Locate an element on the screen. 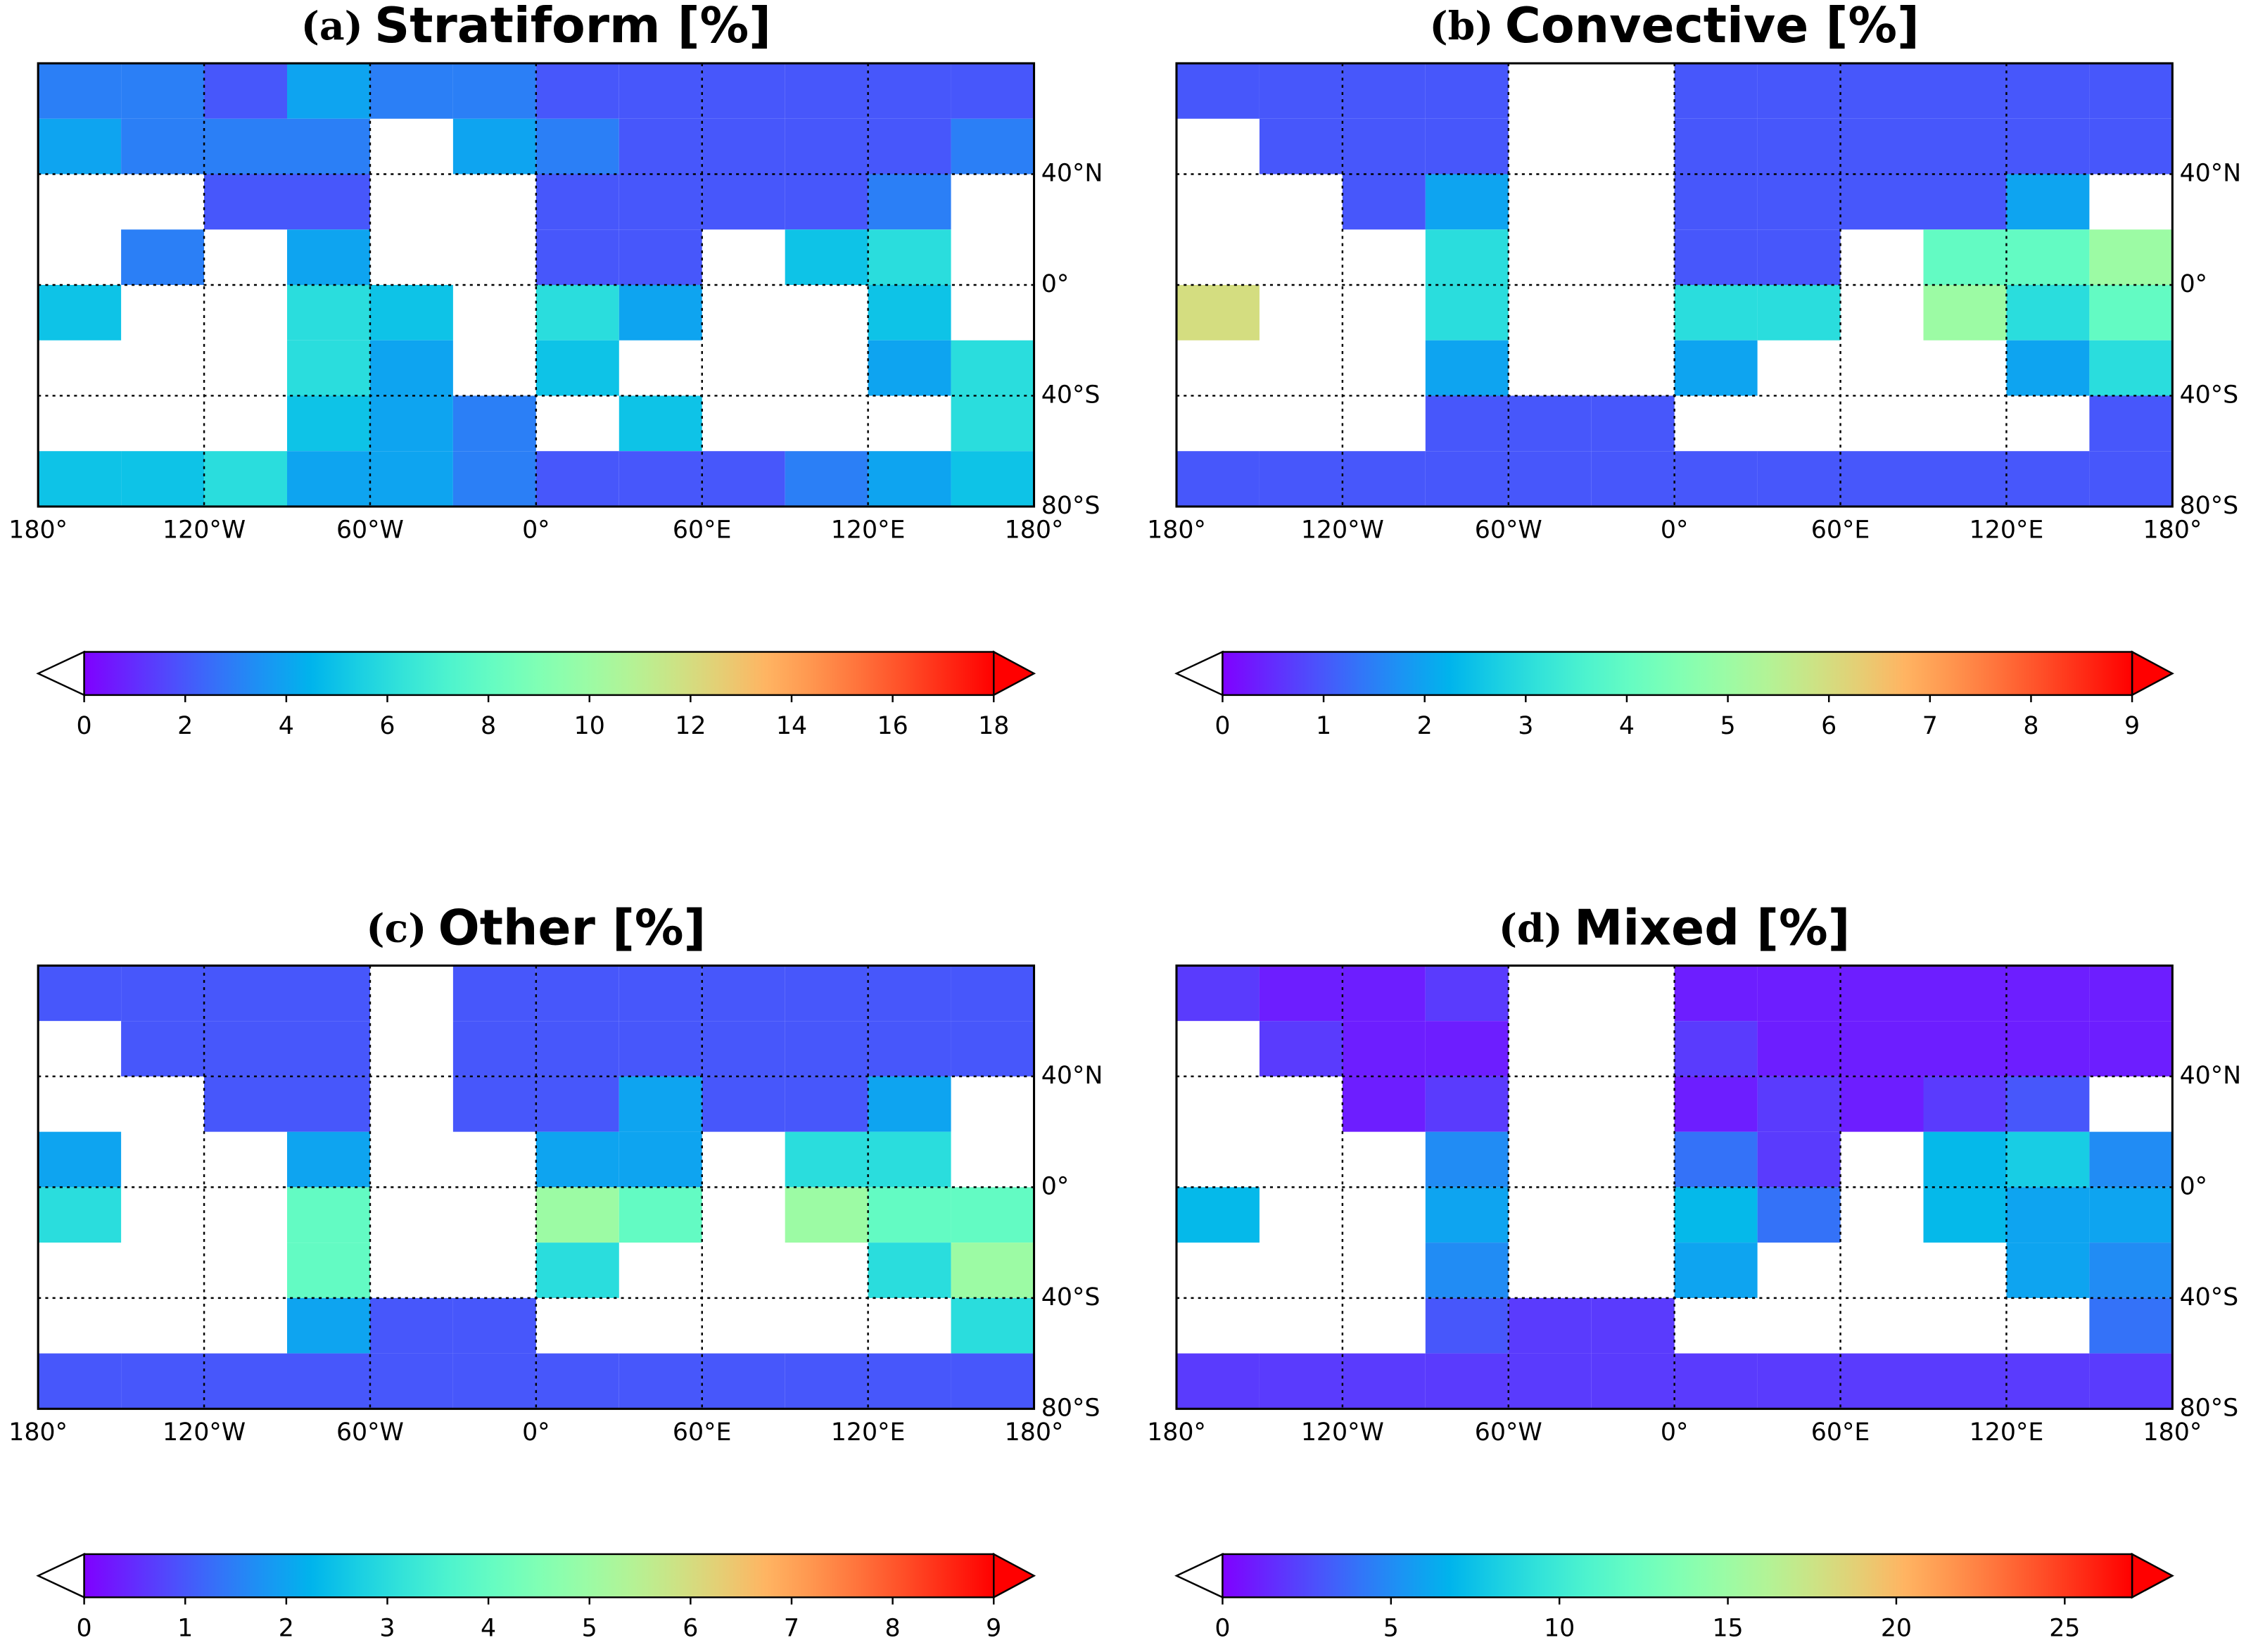 The width and height of the screenshot is (2258, 1652). panel-title: (d) Mixed [%] is located at coordinates (1674, 927).